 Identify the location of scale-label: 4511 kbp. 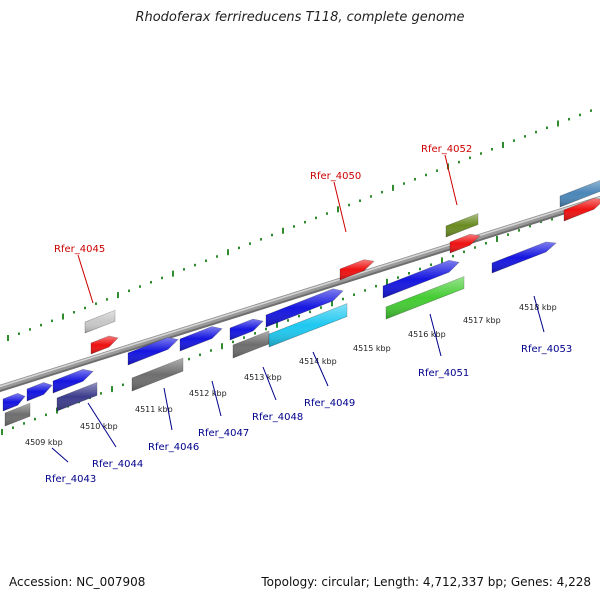
(154, 409).